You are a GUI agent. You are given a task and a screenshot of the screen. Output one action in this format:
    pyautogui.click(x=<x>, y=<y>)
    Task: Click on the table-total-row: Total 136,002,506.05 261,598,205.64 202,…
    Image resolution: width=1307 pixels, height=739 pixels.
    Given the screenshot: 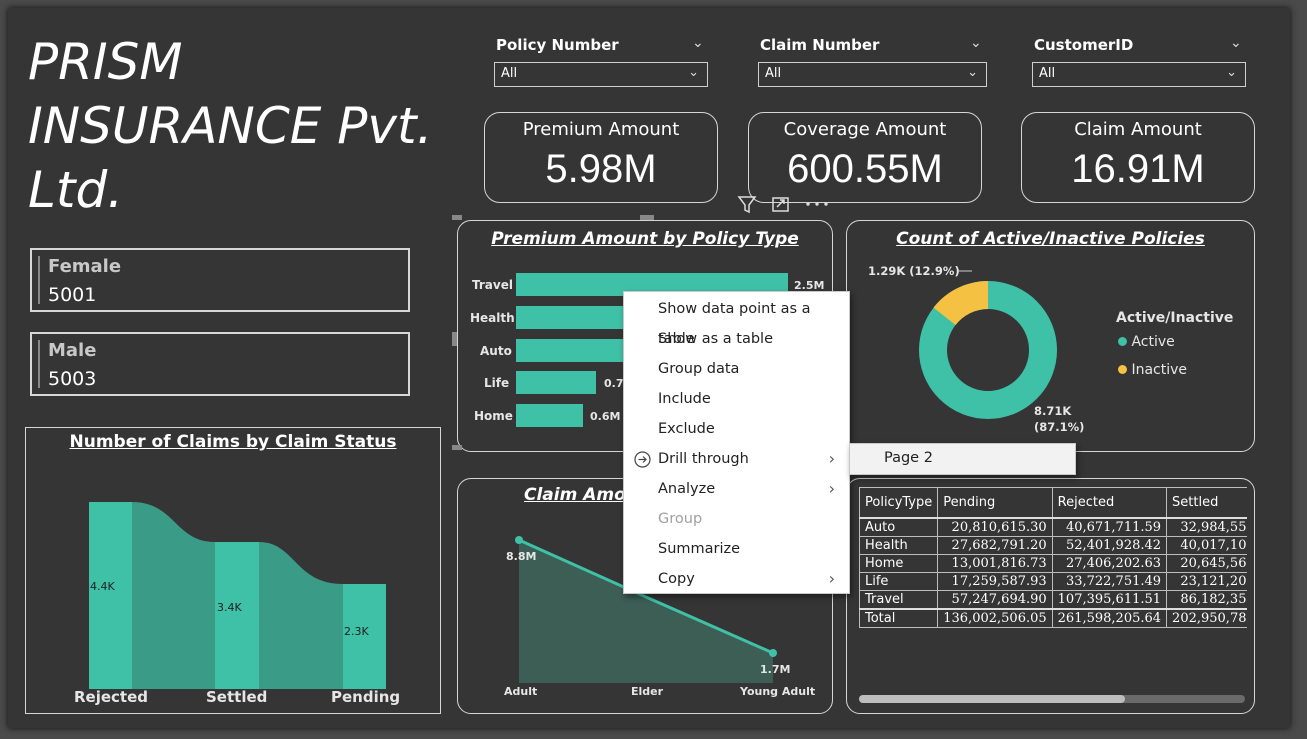 What is the action you would take?
    pyautogui.click(x=1053, y=617)
    